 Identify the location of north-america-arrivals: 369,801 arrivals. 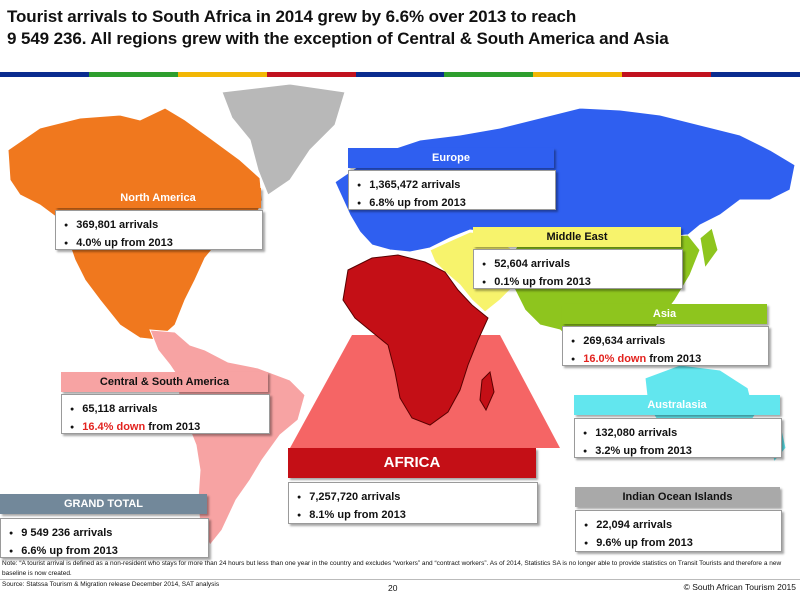
(159, 226).